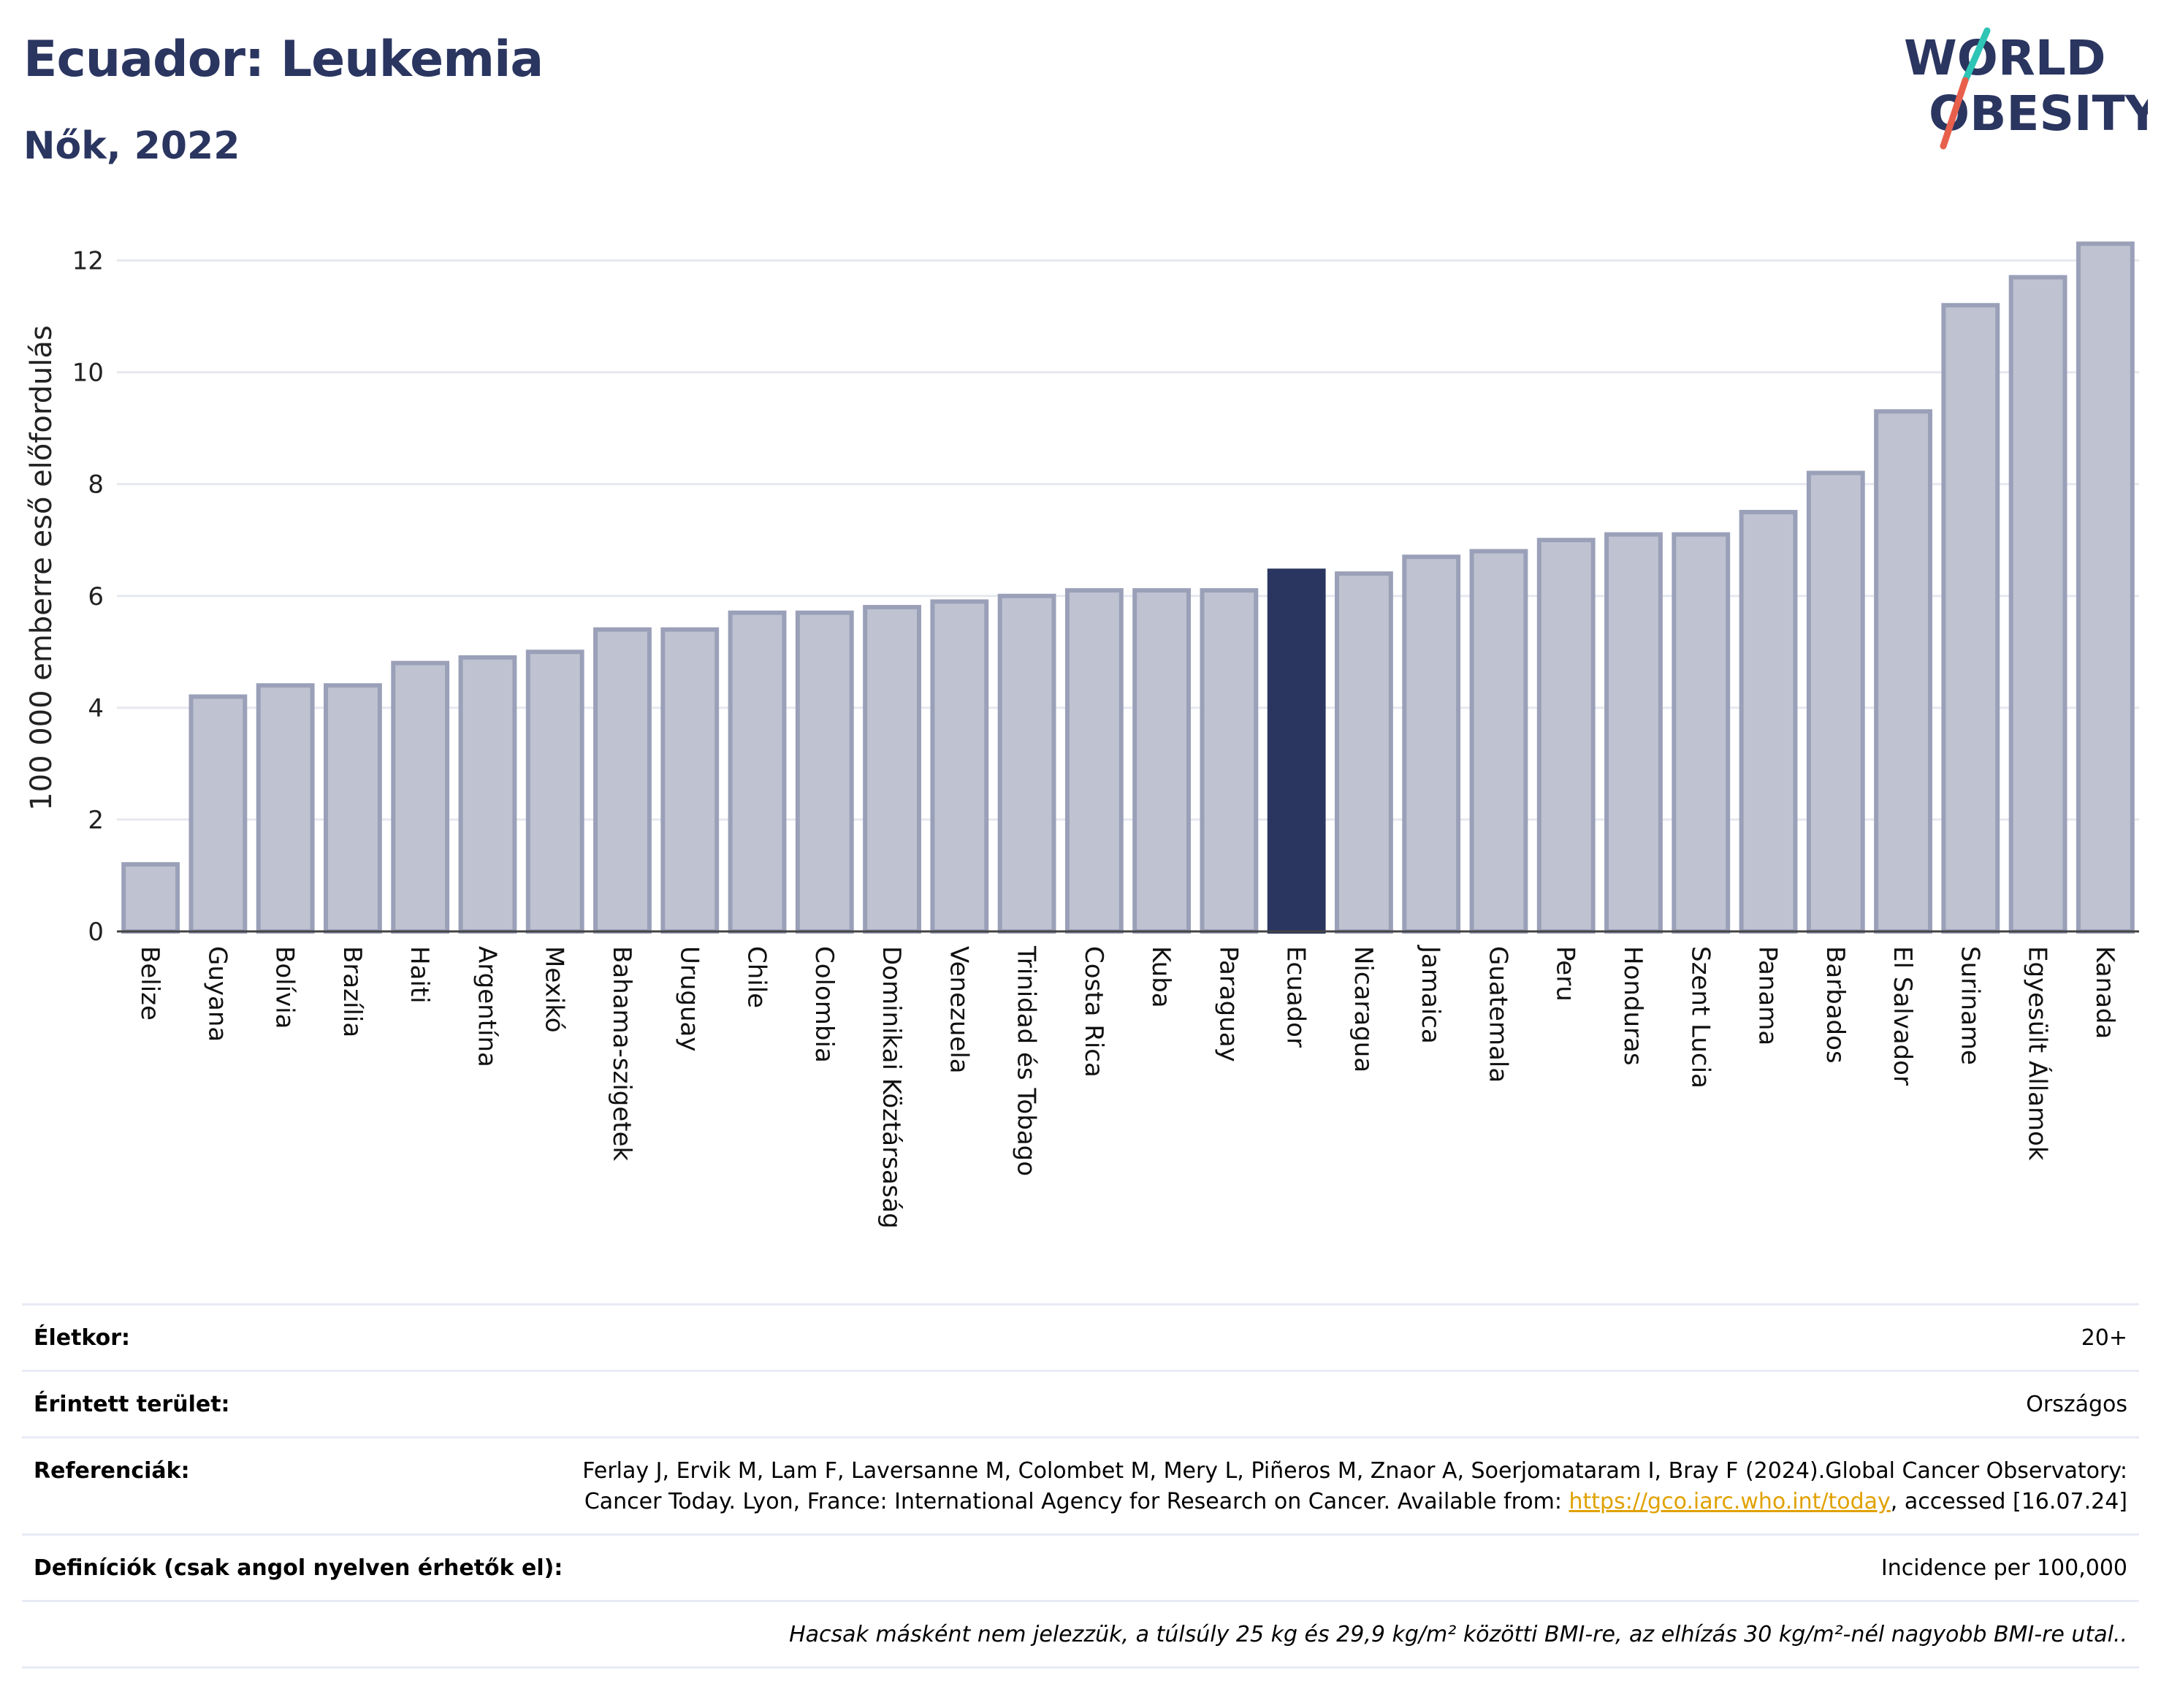 The image size is (2161, 1708). I want to click on x-tick-label: Argentína, so click(487, 1006).